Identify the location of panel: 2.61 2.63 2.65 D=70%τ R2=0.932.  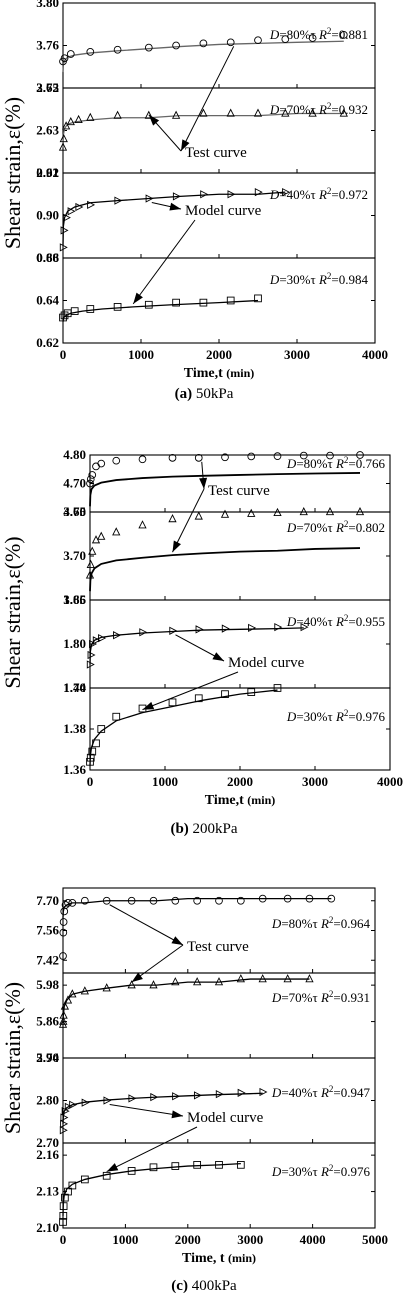
(206, 130).